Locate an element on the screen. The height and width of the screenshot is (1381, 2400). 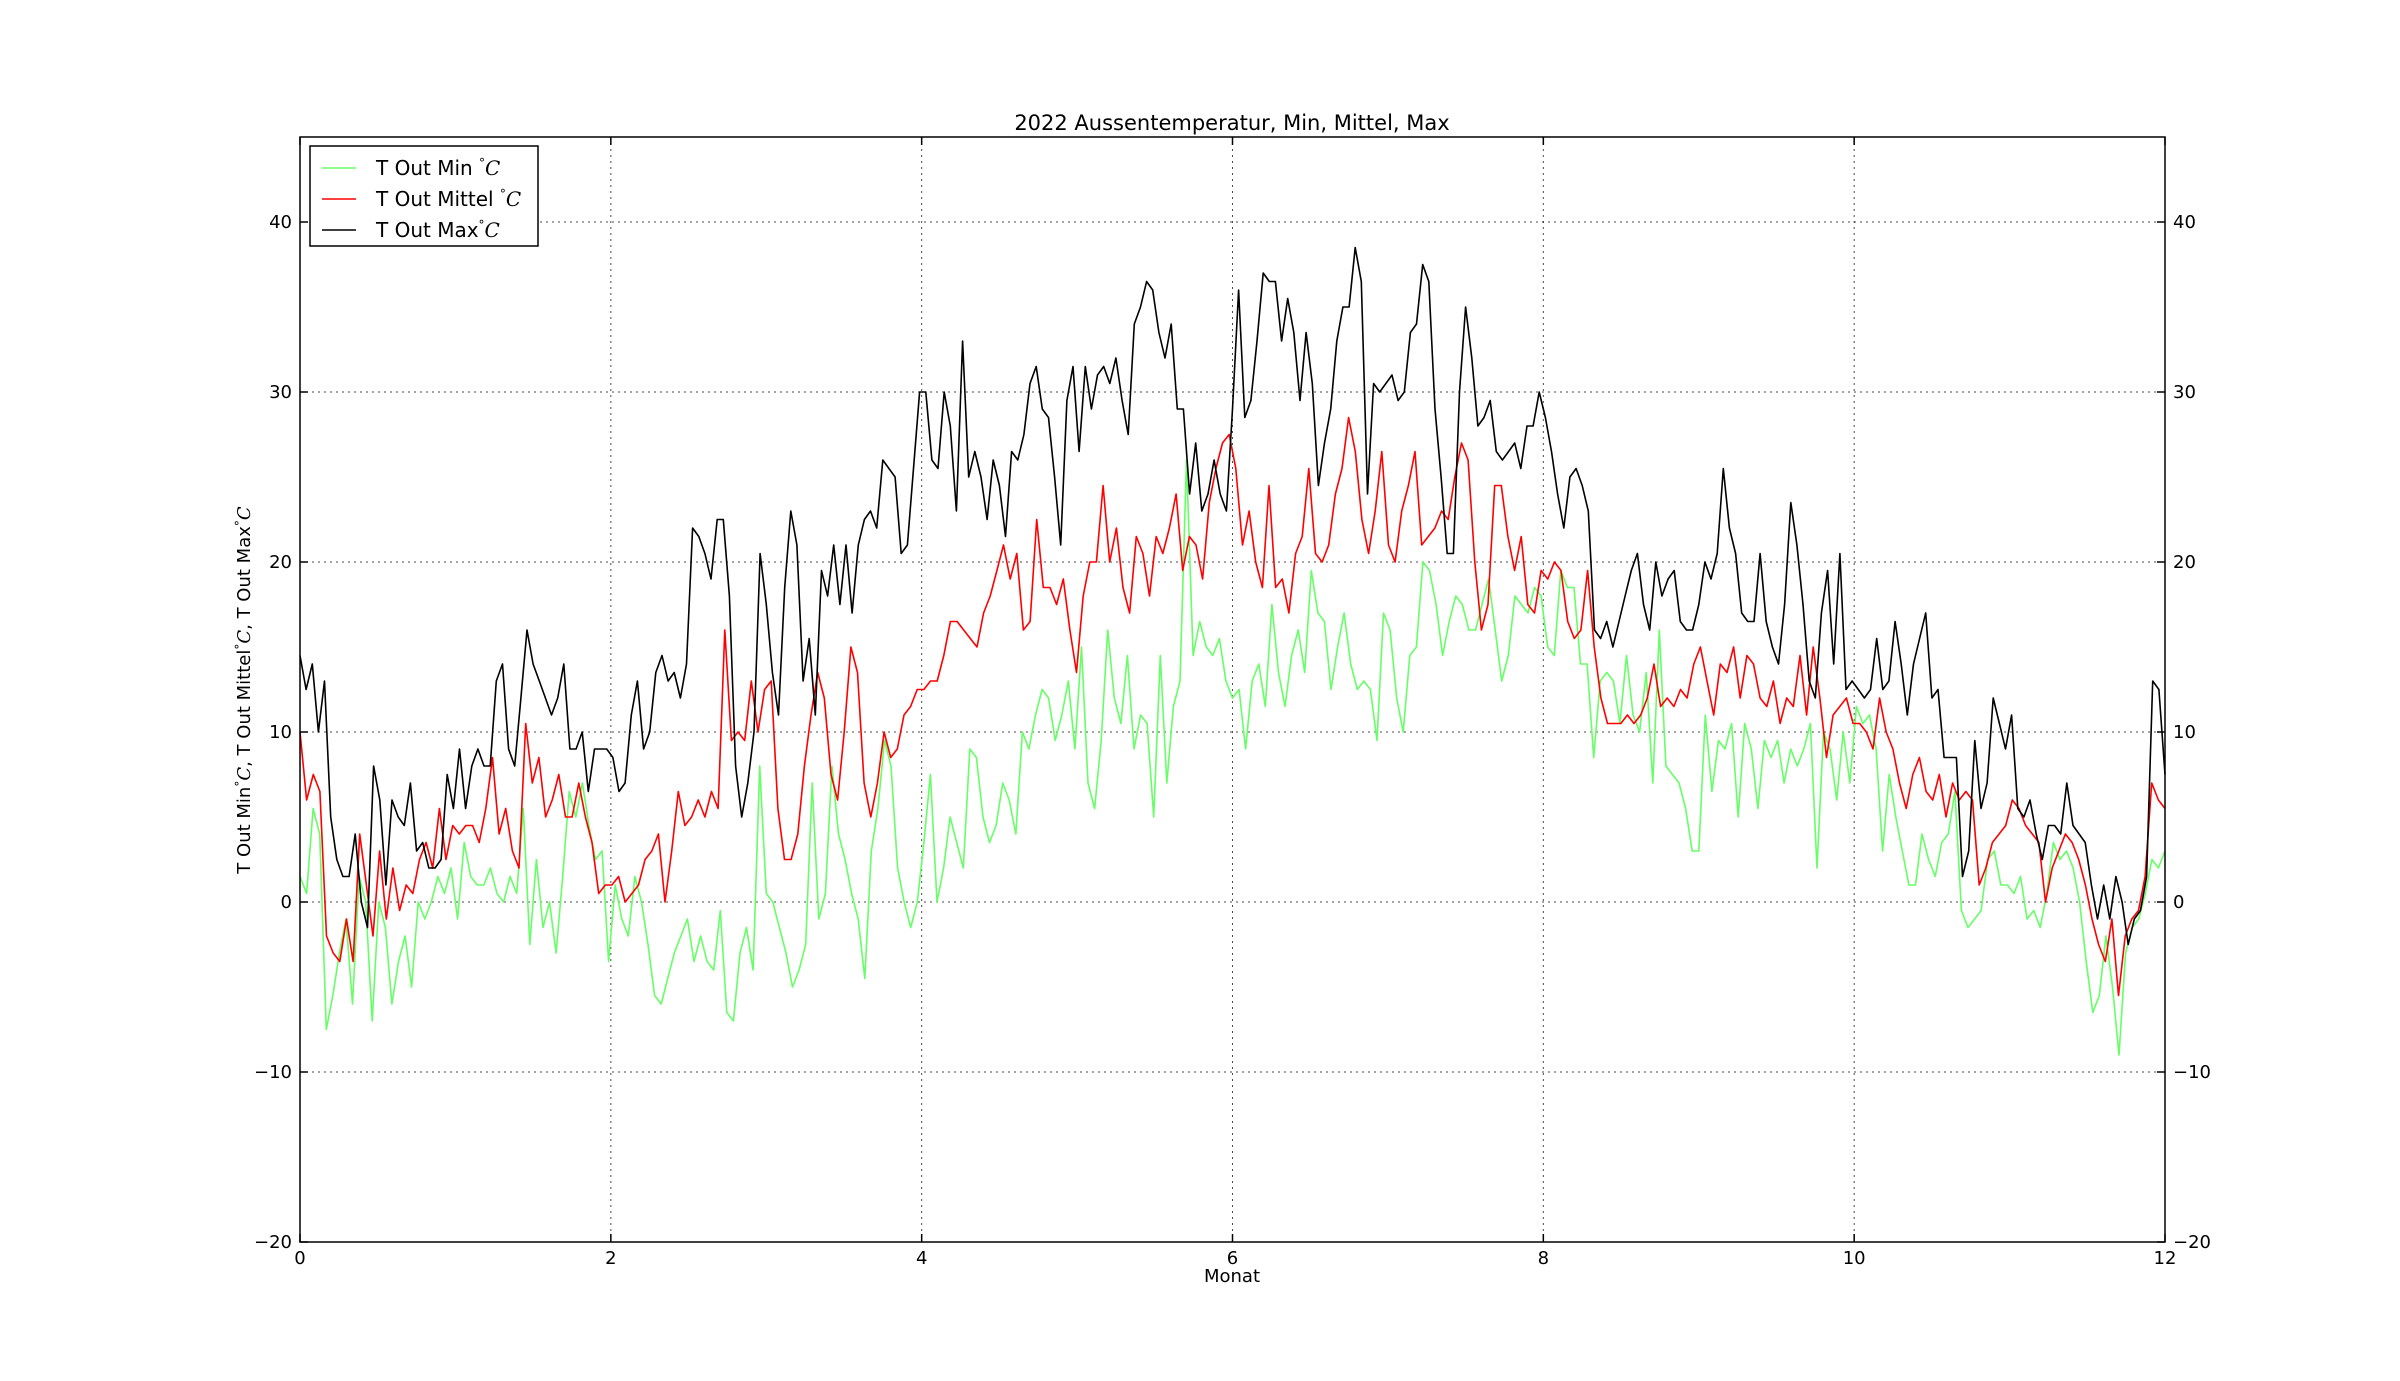
chart-title: 2022 Aussentemperatur, Min, Mittel, Max is located at coordinates (1231, 123).